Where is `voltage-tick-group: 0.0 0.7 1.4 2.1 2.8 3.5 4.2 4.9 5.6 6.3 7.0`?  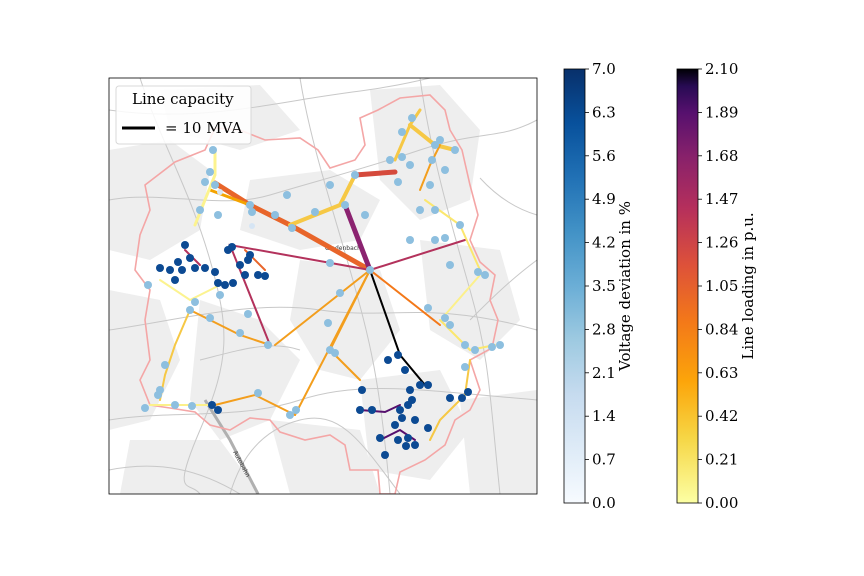
voltage-tick-group: 0.0 0.7 1.4 2.1 2.8 3.5 4.2 4.9 5.6 6.3 7.0 is located at coordinates (600, 286).